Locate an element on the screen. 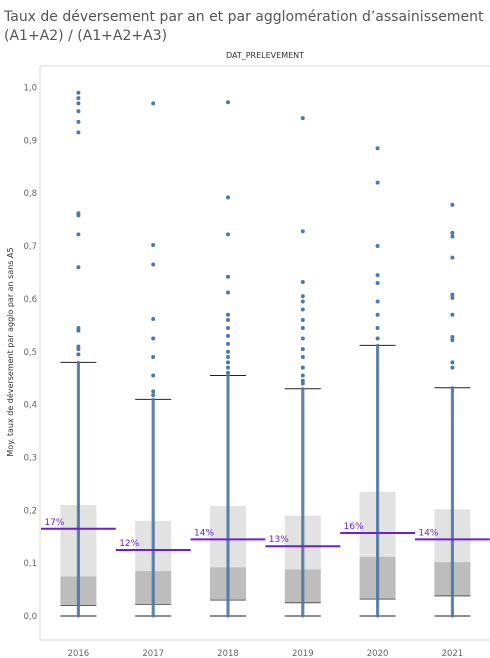 The height and width of the screenshot is (658, 490). x-tick-label: 2020 is located at coordinates (378, 653).